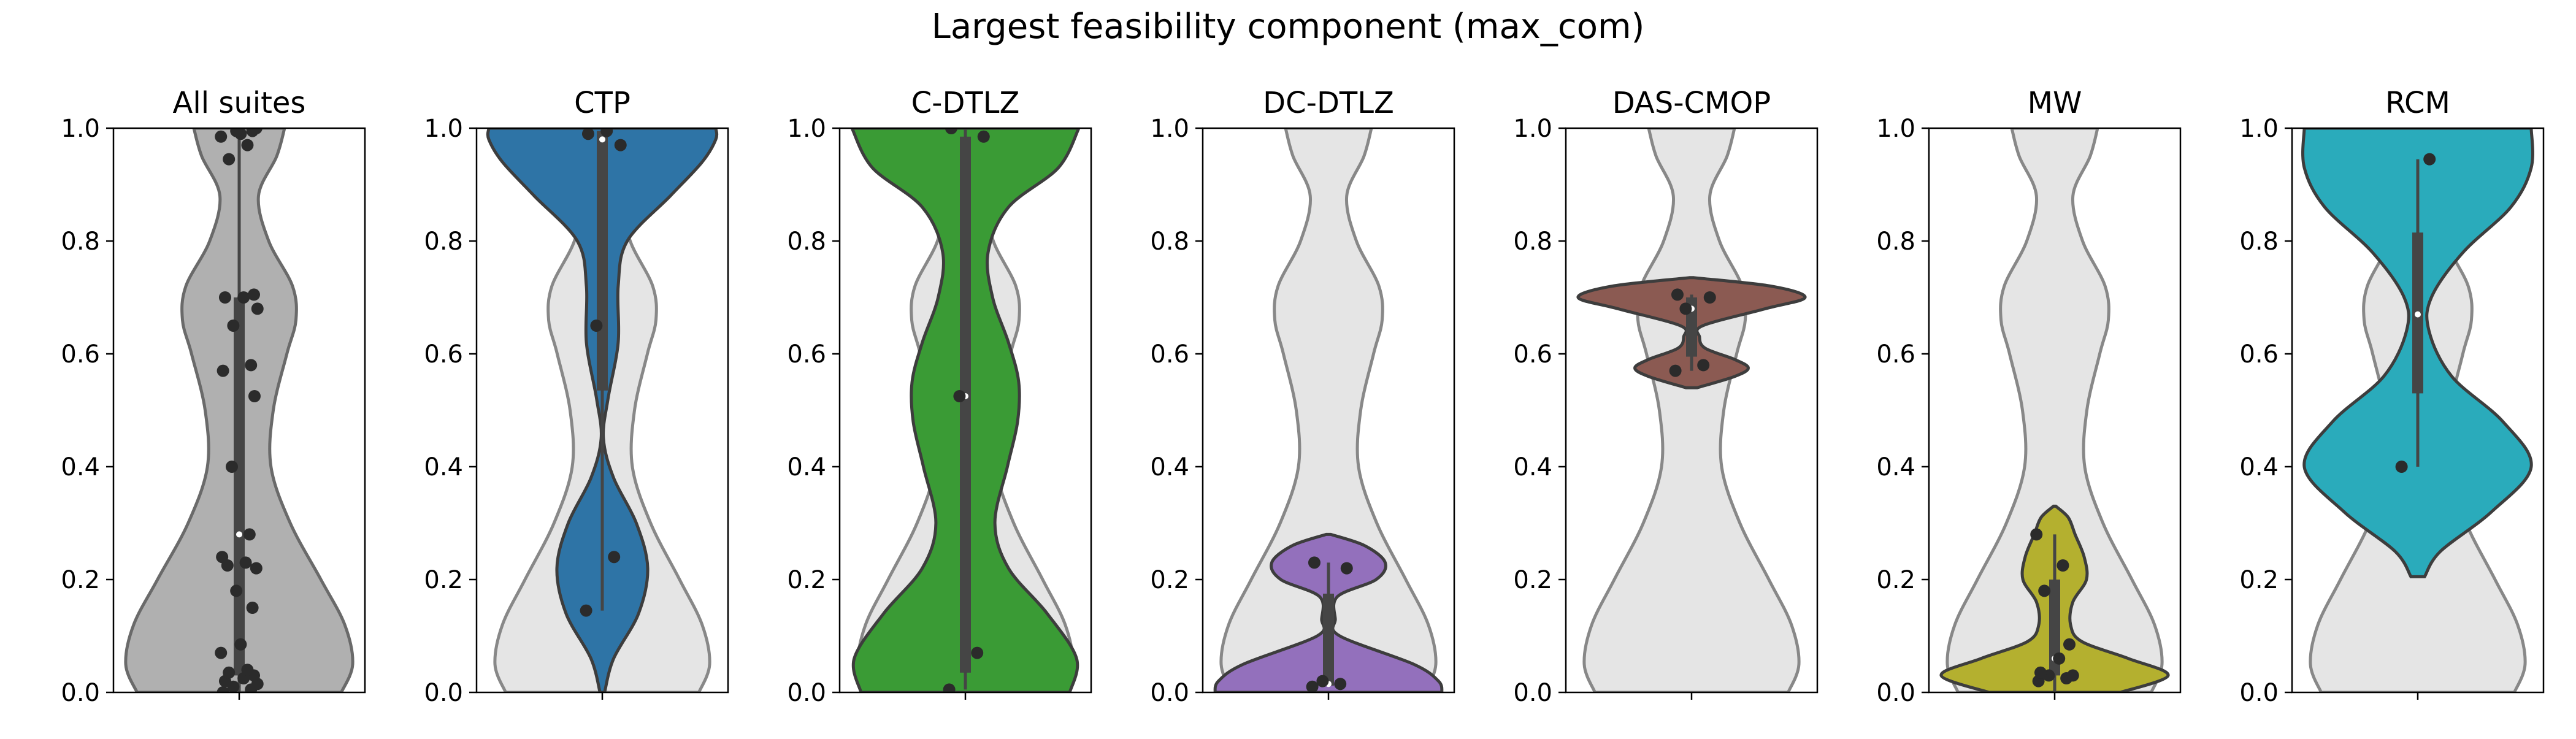 This screenshot has height=739, width=2576. I want to click on panel-title: CTP, so click(602, 103).